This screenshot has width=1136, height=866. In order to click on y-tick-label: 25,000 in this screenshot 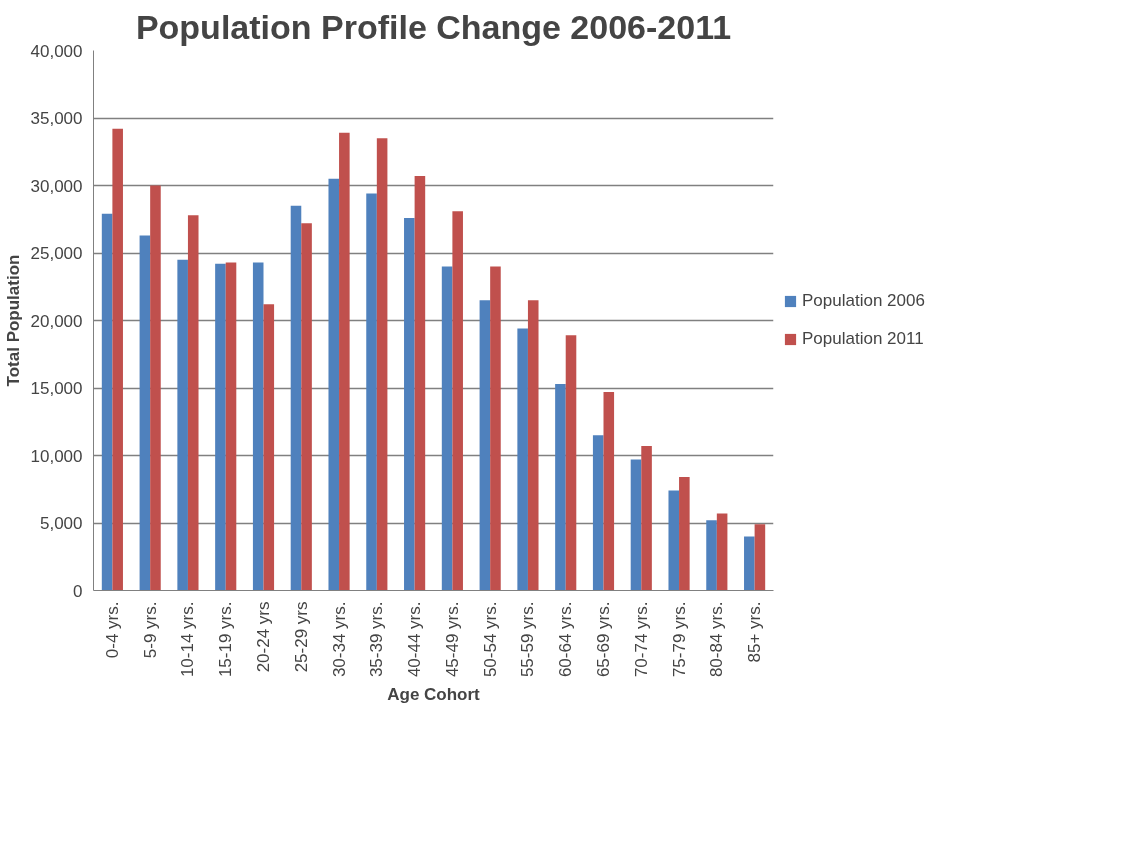, I will do `click(56, 253)`.